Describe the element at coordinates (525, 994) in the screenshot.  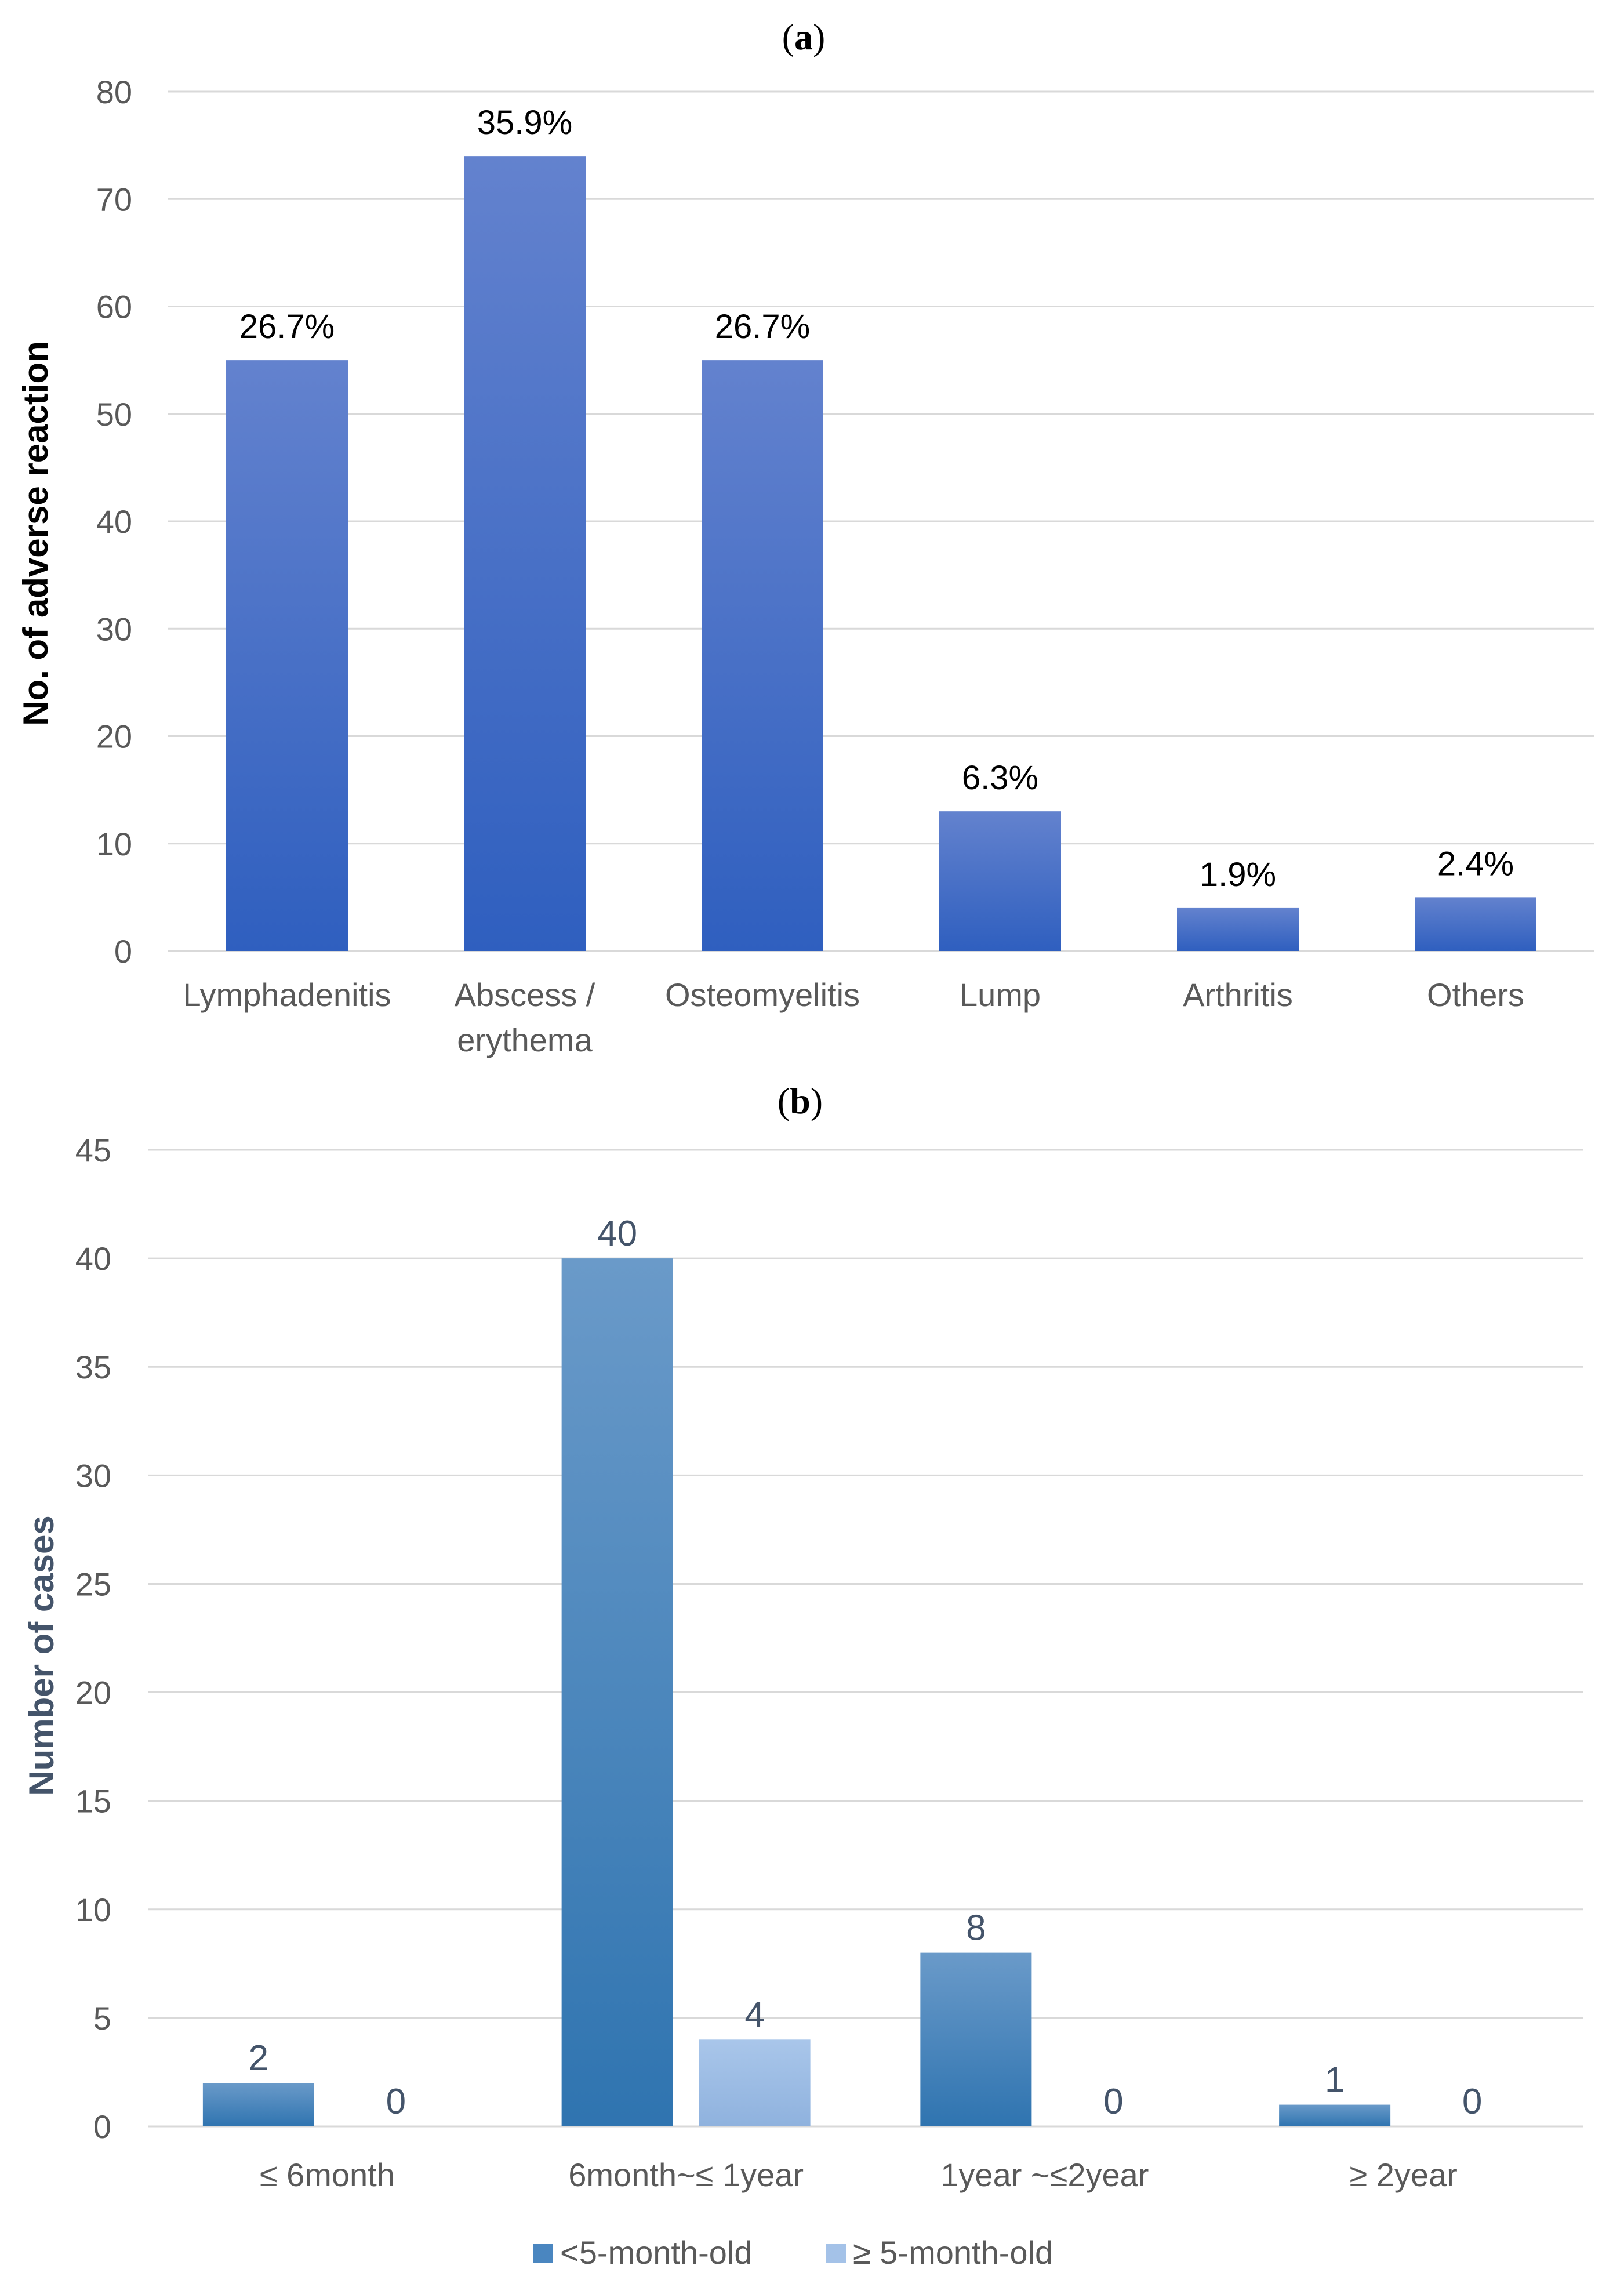
I see `x-tick-label: Abscess /` at that location.